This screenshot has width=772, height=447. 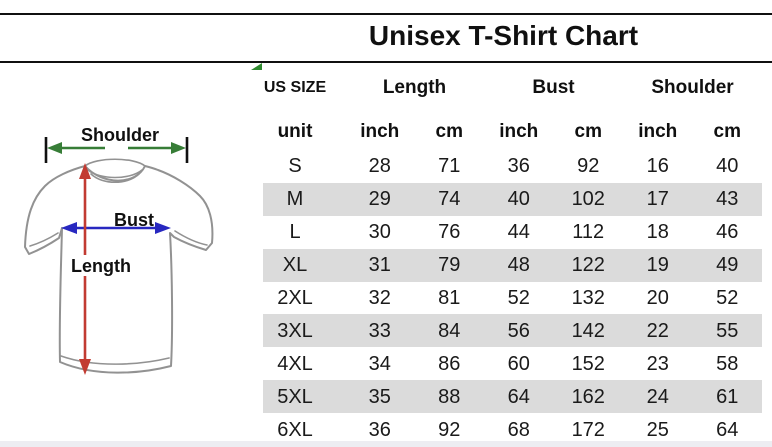 I want to click on value-cell: 48, so click(x=518, y=265).